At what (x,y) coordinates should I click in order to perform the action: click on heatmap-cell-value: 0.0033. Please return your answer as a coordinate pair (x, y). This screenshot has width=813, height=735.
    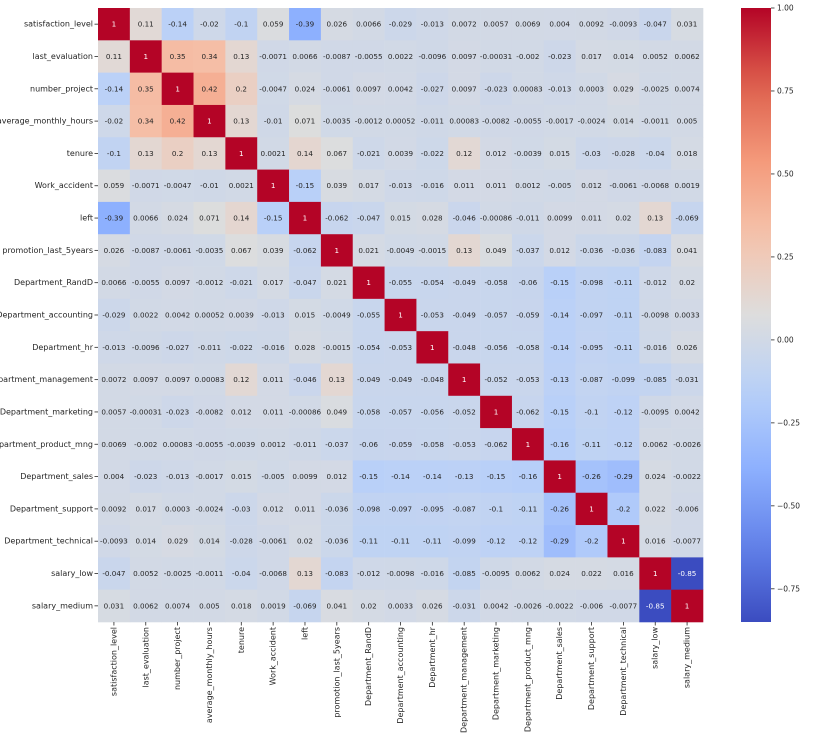
    Looking at the image, I should click on (687, 315).